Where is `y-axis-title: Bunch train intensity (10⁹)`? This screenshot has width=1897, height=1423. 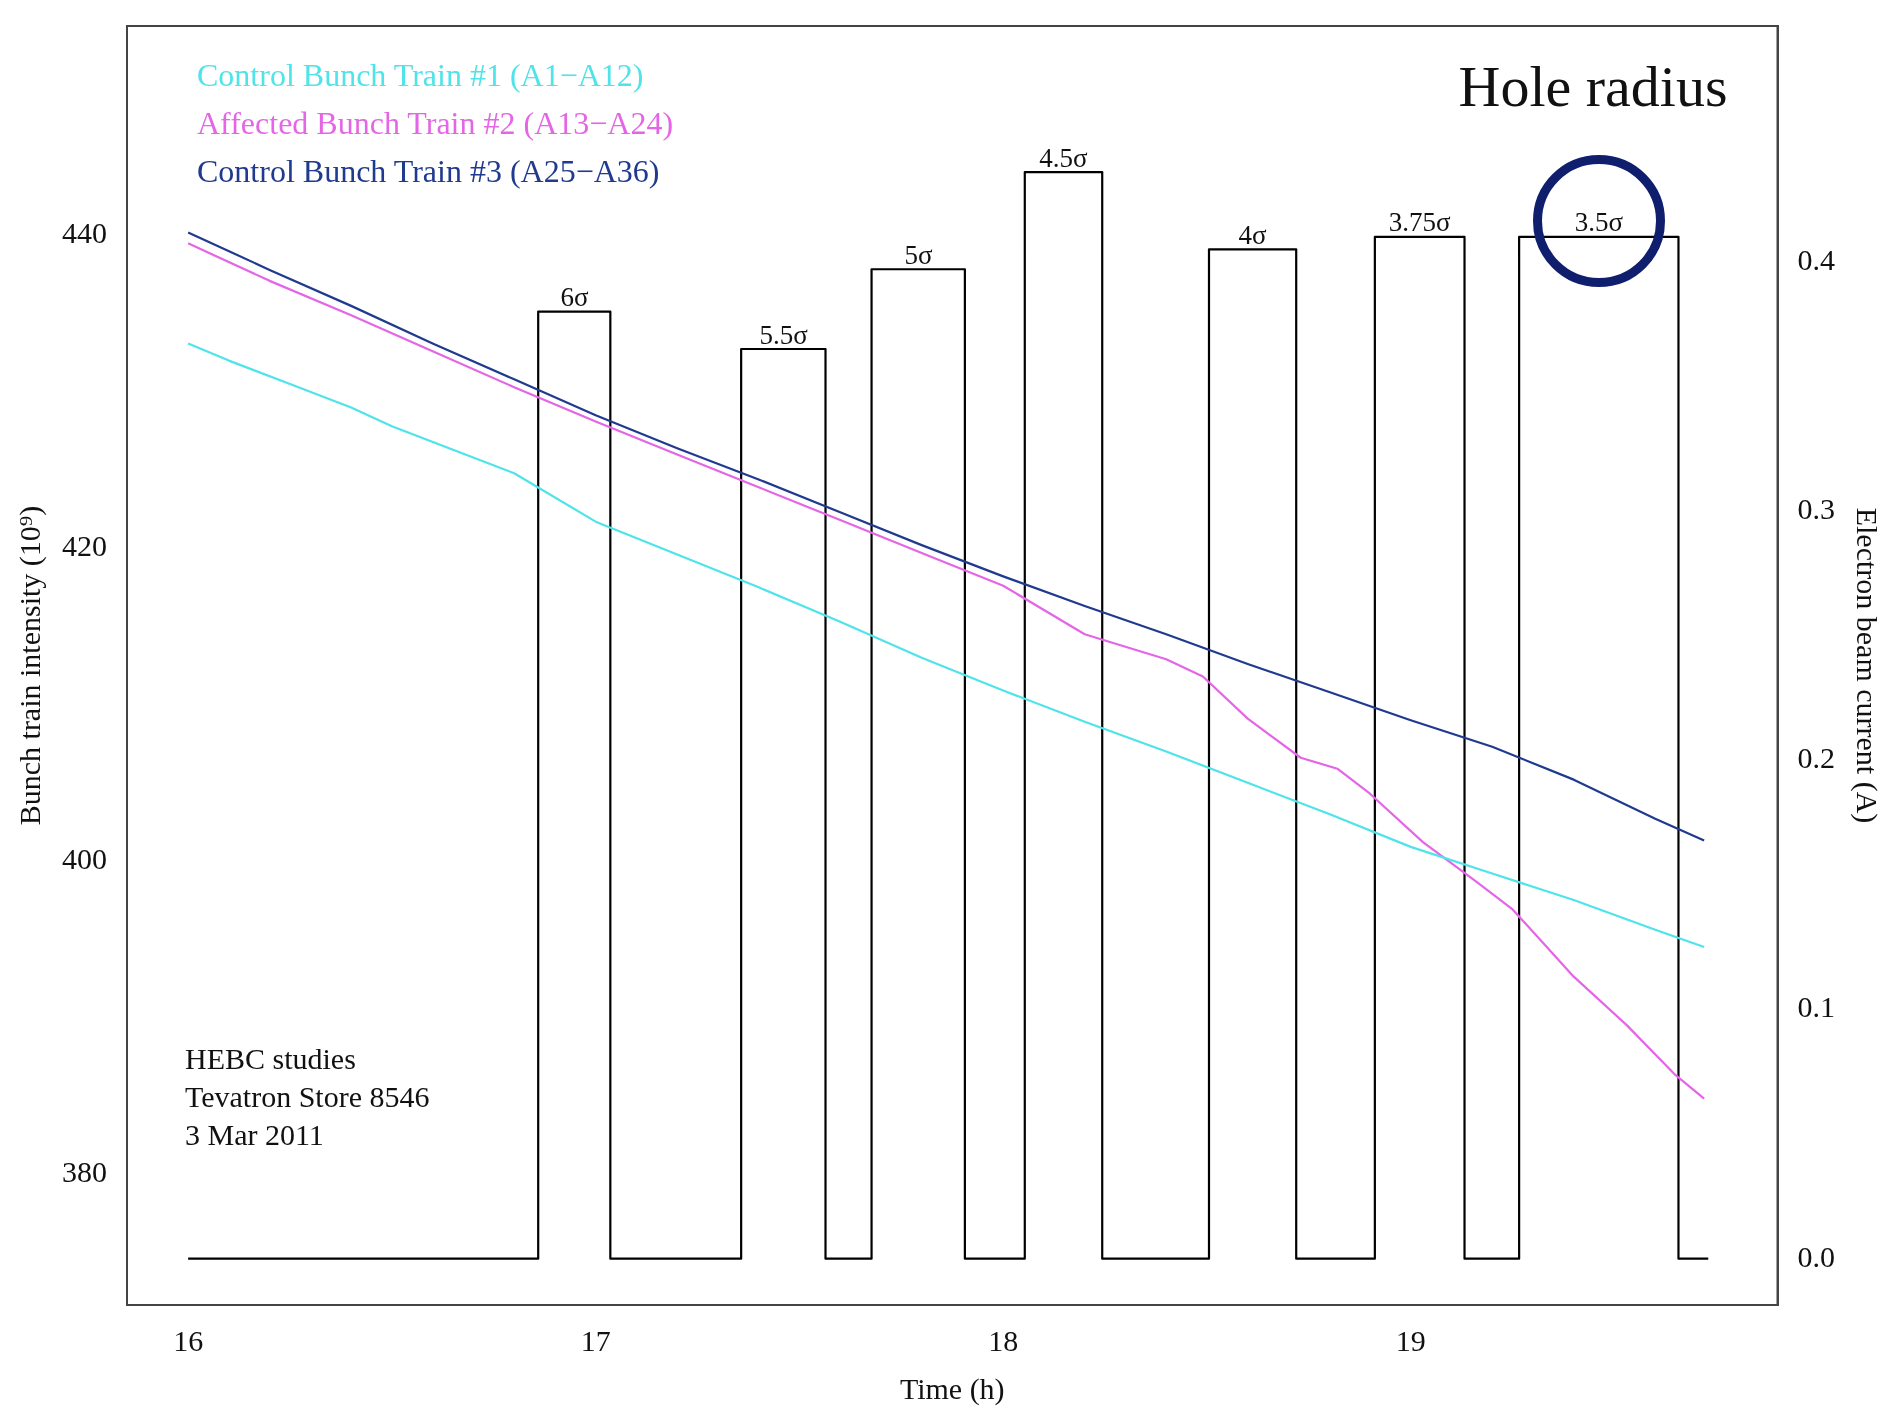 y-axis-title: Bunch train intensity (10⁹) is located at coordinates (29, 665).